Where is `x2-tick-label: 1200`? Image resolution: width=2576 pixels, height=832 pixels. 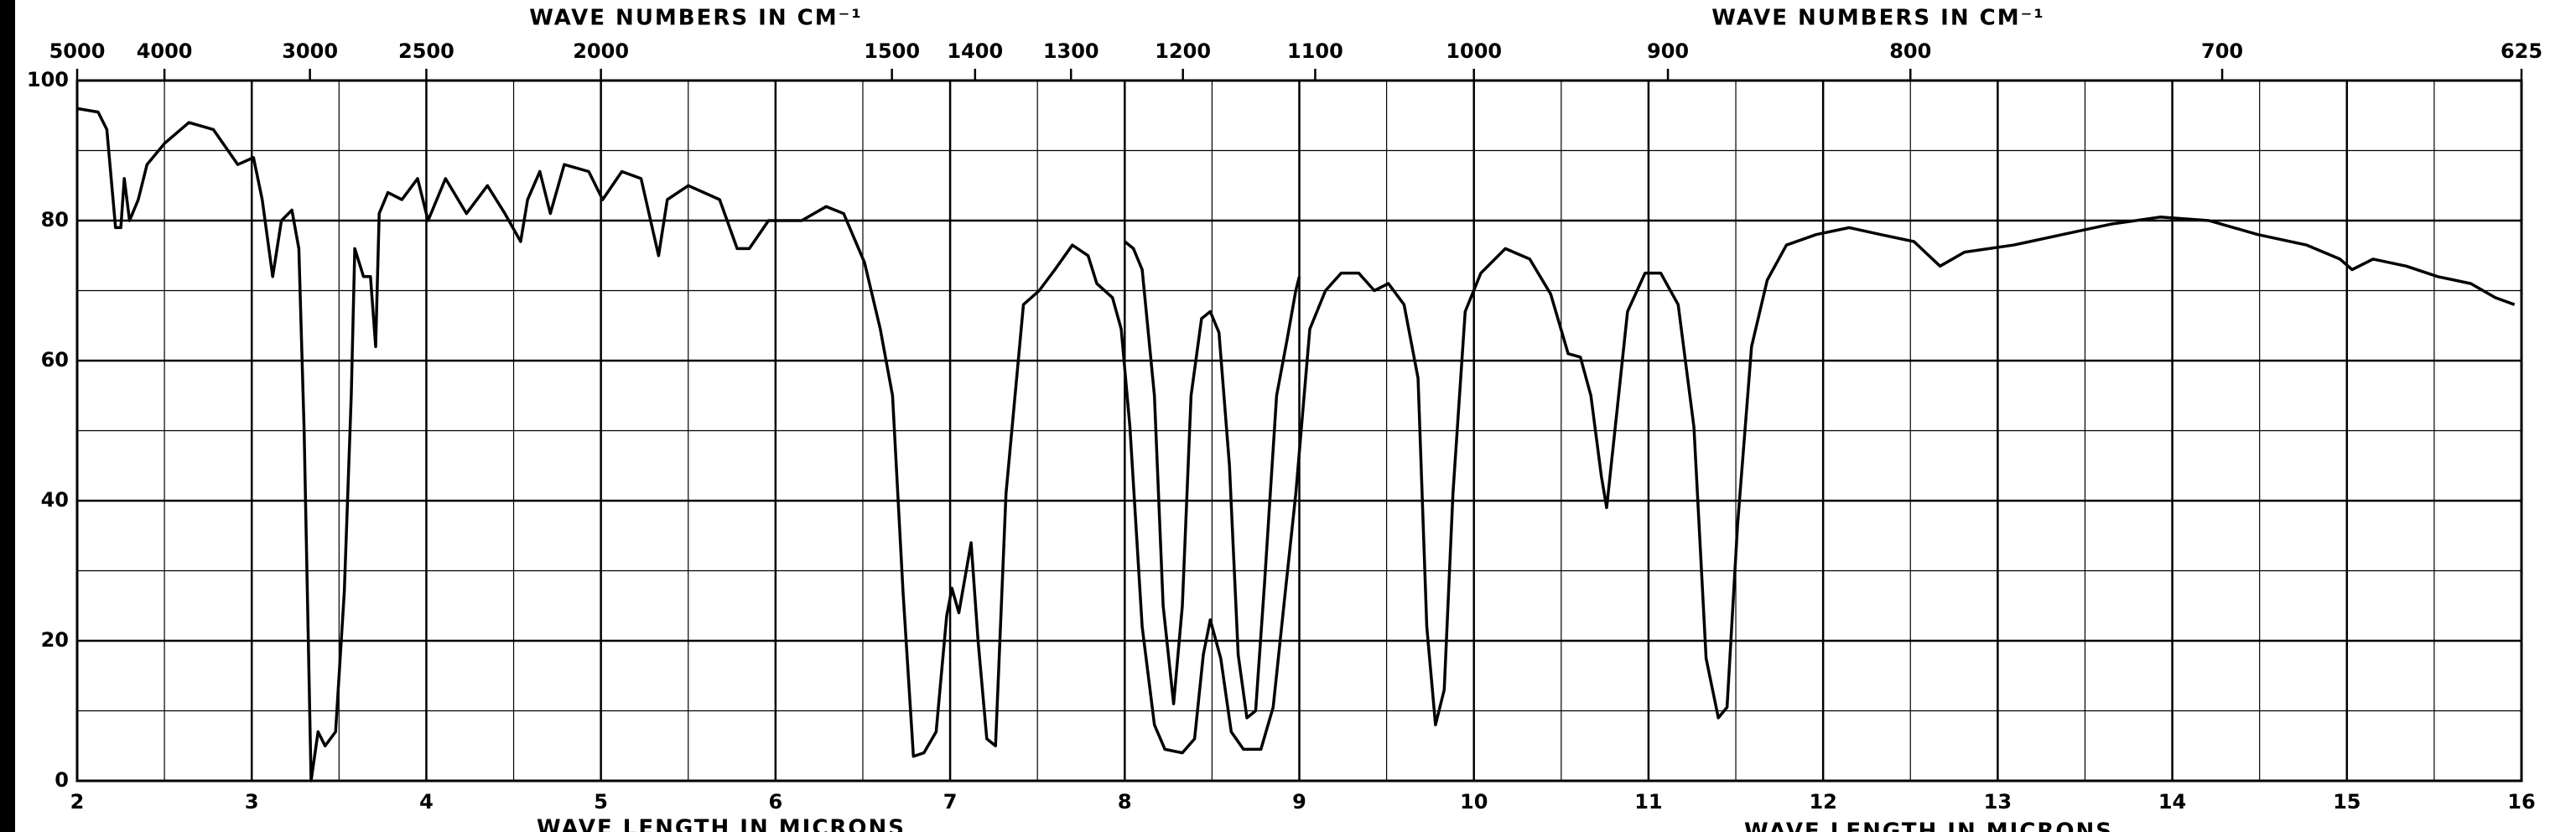
x2-tick-label: 1200 is located at coordinates (1183, 51).